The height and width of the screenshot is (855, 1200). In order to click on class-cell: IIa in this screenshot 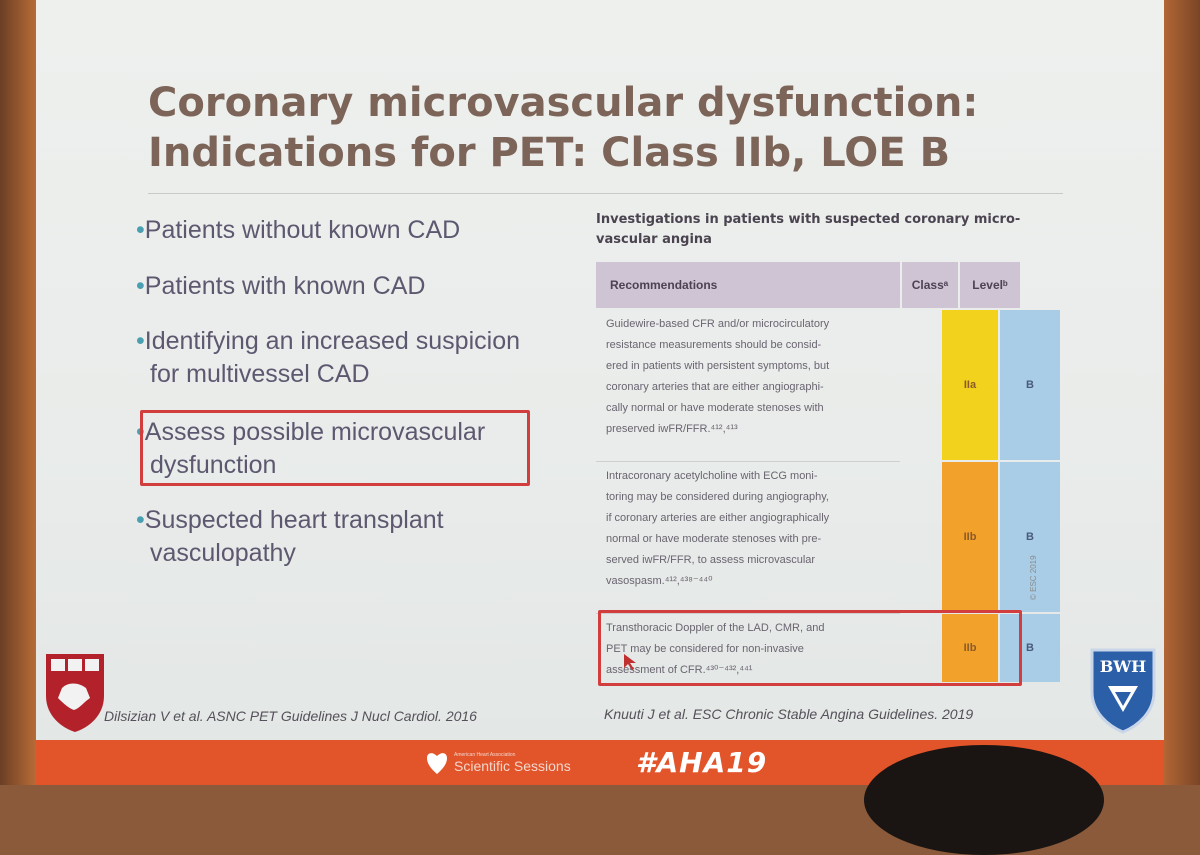, I will do `click(970, 385)`.